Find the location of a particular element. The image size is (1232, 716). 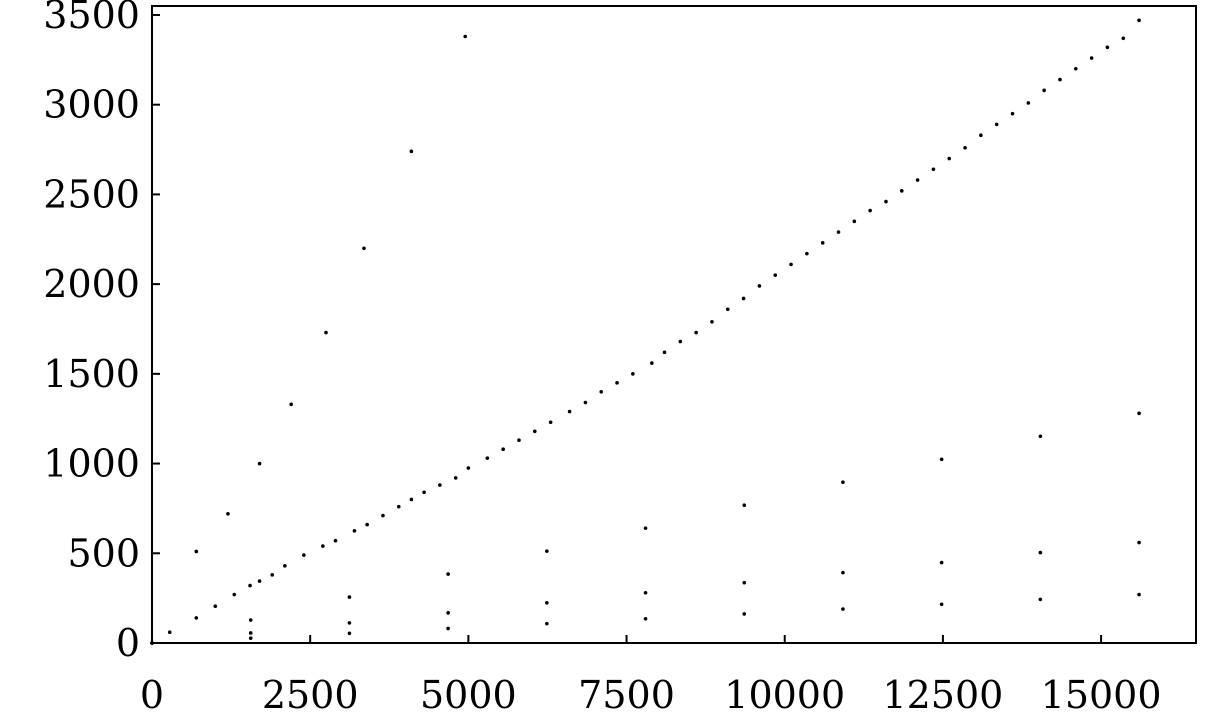

x-axis: 0 2500 5000 7500 10000 12500 15000 is located at coordinates (651, 675).